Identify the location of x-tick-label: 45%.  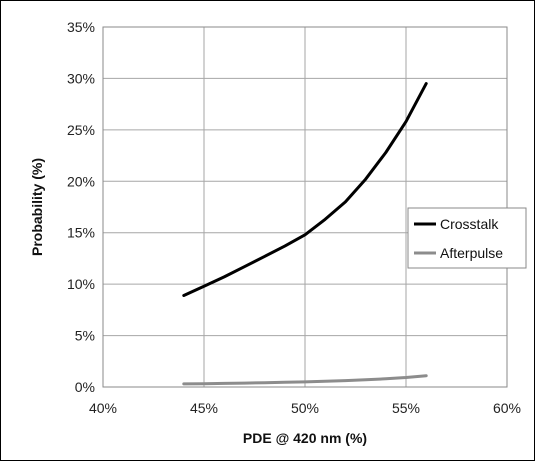
(204, 408).